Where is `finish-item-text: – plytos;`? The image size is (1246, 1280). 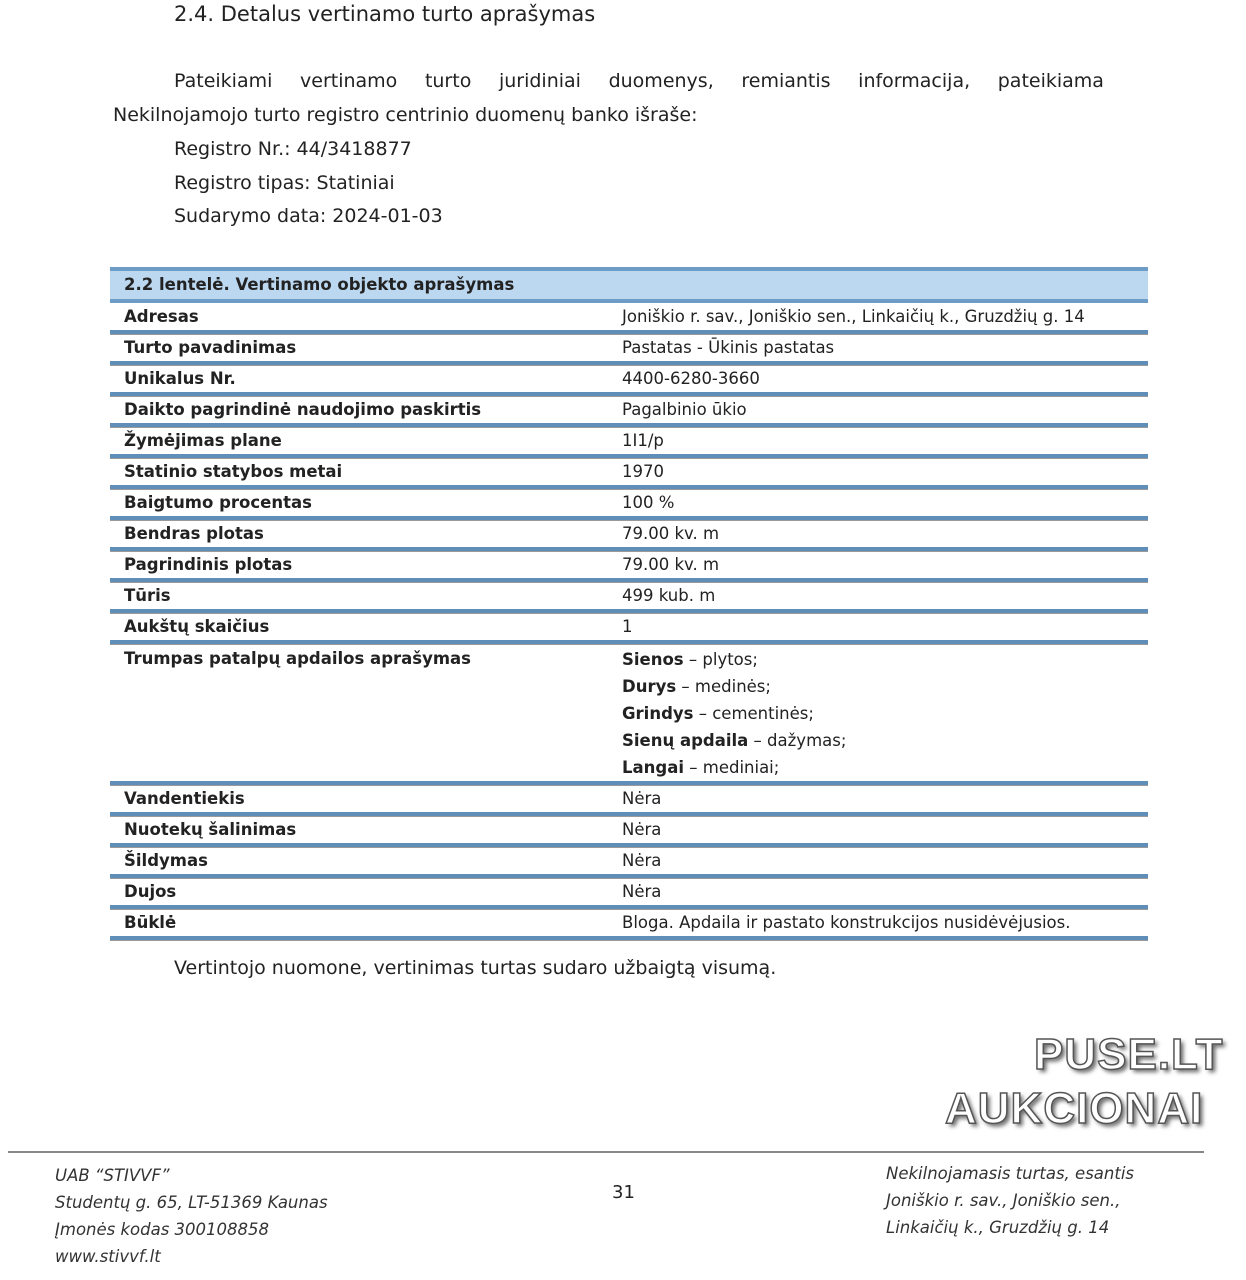
finish-item-text: – plytos; is located at coordinates (720, 659).